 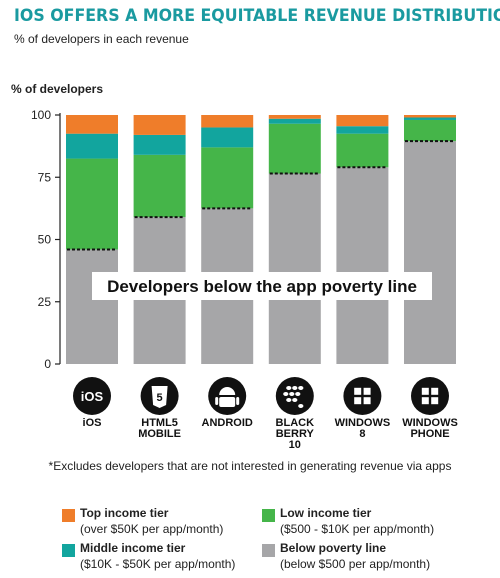 I want to click on legend-description: (over $50K per app/month), so click(x=152, y=529).